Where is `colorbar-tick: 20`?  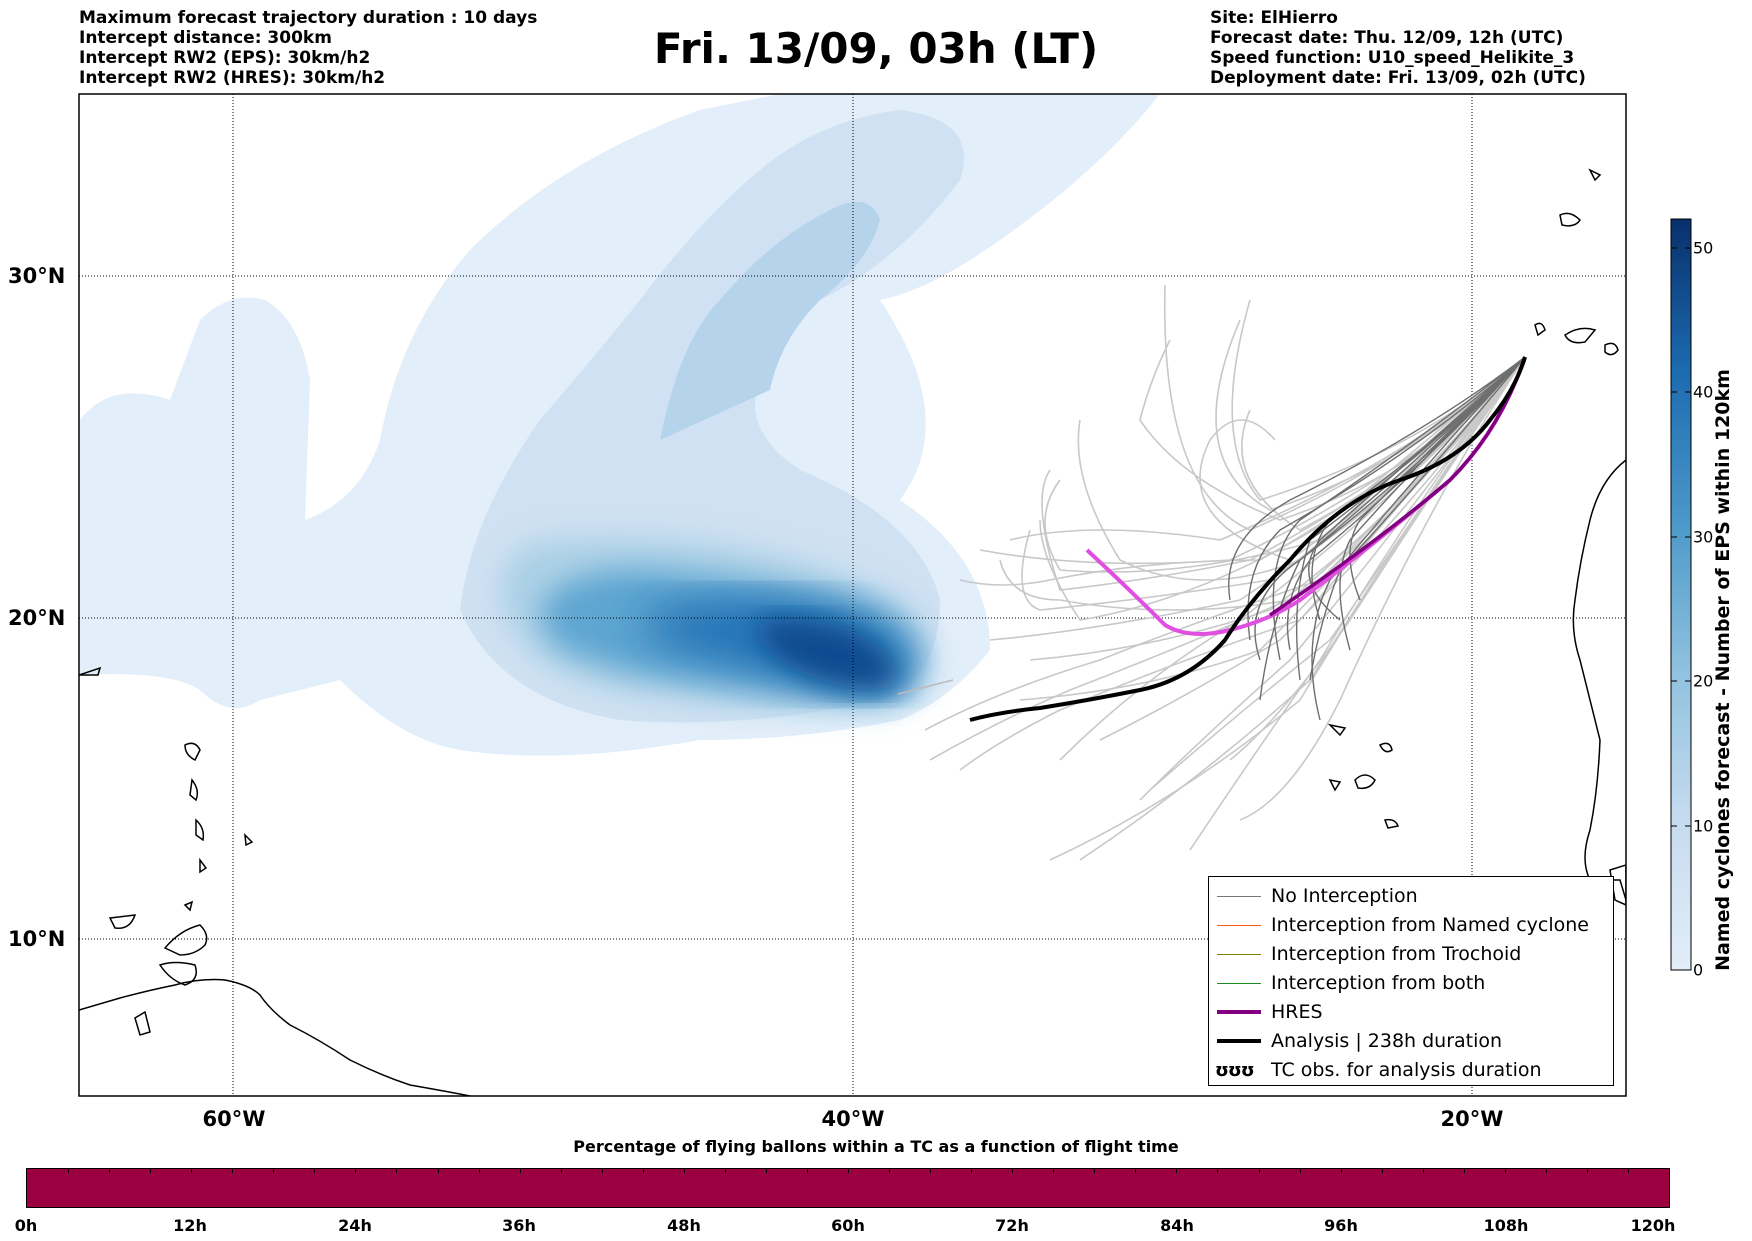
colorbar-tick: 20 is located at coordinates (1703, 681).